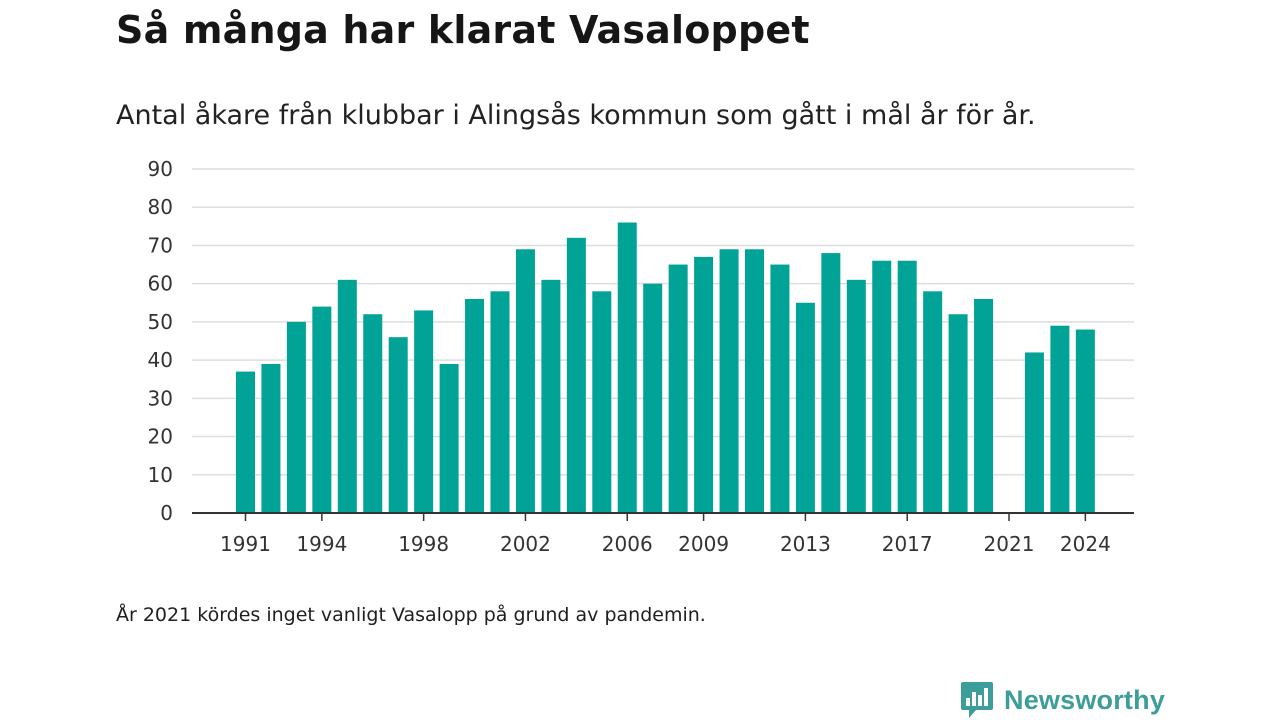 This screenshot has width=1280, height=720. Describe the element at coordinates (160, 360) in the screenshot. I see `y-tick-label: 40` at that location.